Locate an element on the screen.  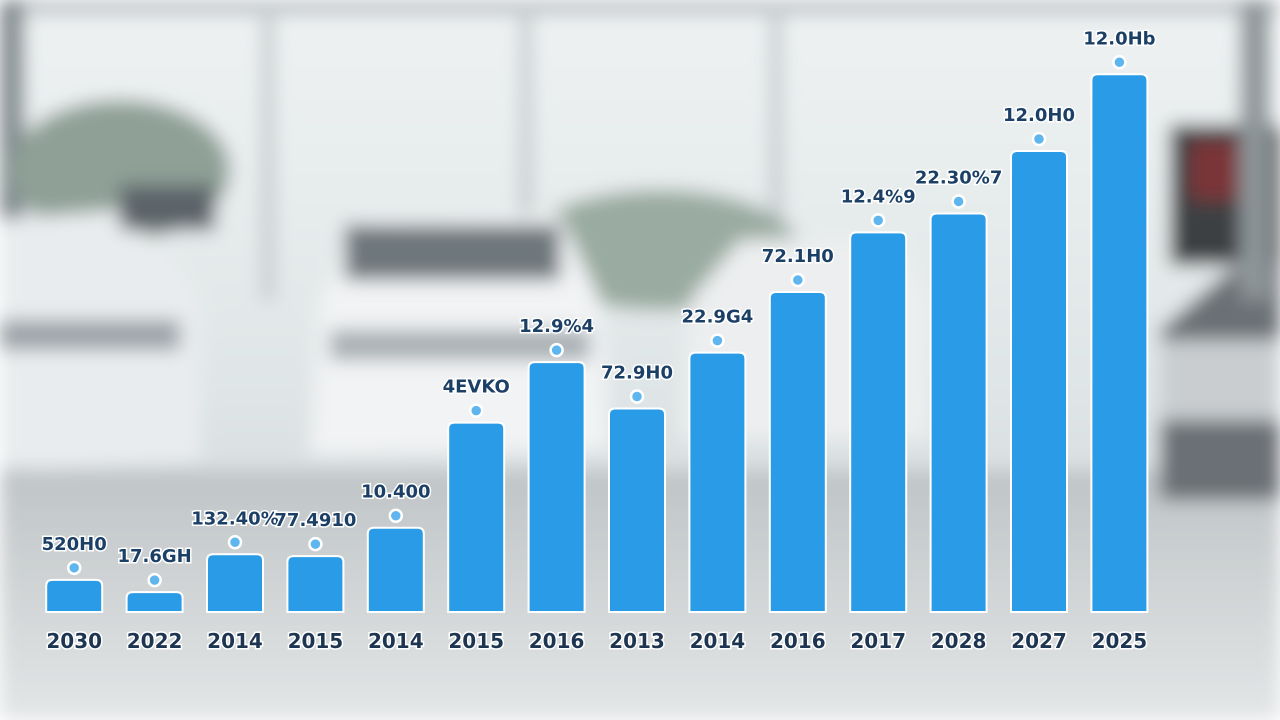
x-tick-label: 2025 is located at coordinates (1120, 641).